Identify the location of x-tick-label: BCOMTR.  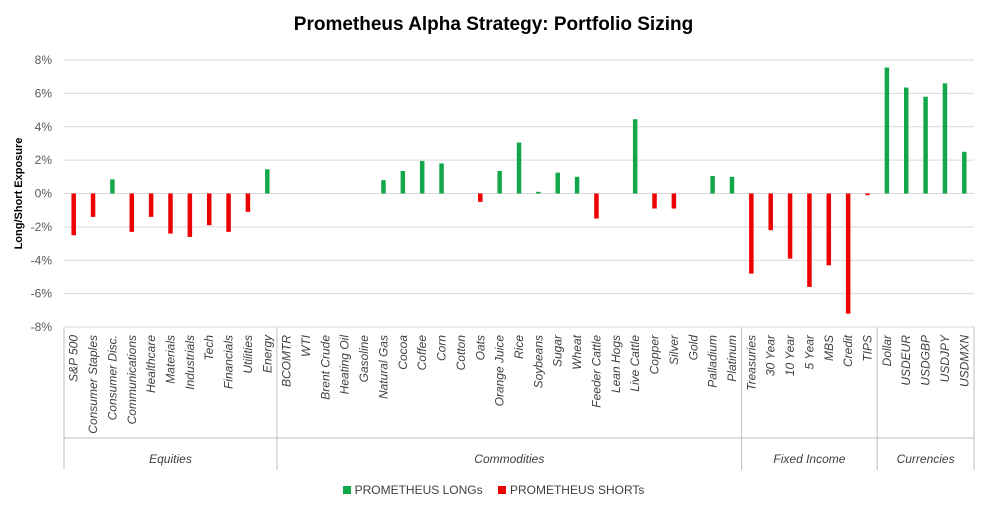
(287, 361).